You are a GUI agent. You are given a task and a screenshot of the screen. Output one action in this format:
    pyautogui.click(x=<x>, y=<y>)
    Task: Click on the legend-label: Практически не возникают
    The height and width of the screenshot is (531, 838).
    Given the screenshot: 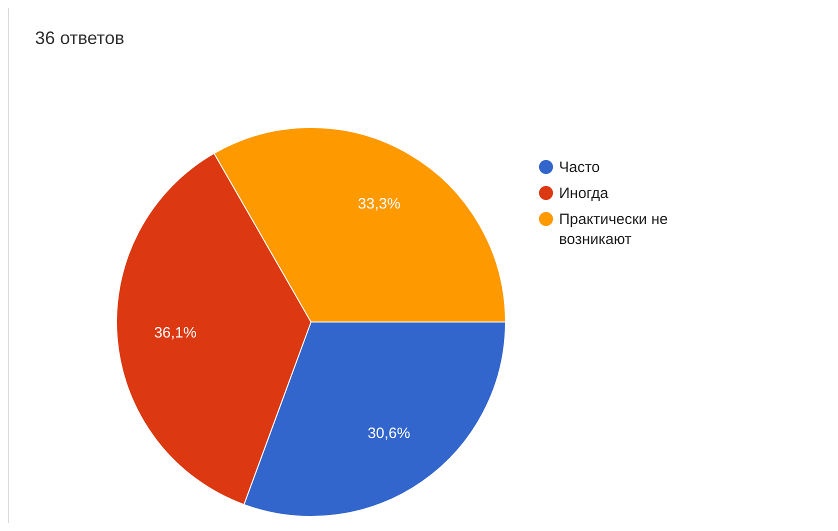 What is the action you would take?
    pyautogui.click(x=614, y=230)
    